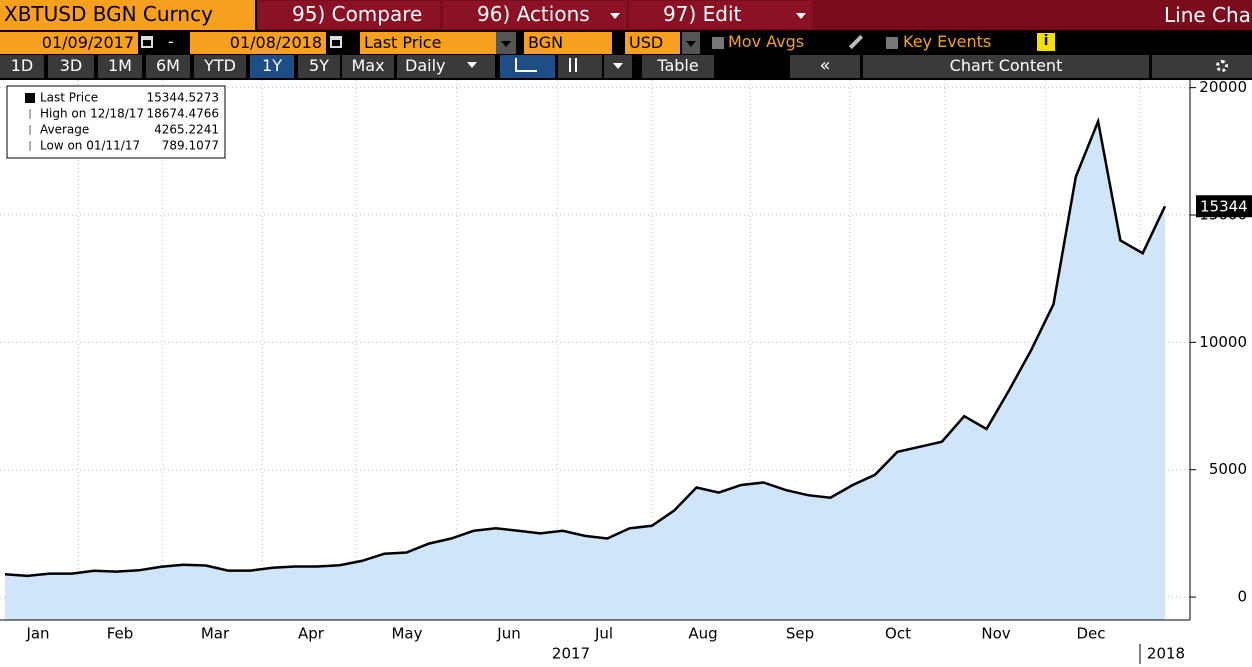 The image size is (1252, 667). I want to click on last-price-label: 15344, so click(1224, 207).